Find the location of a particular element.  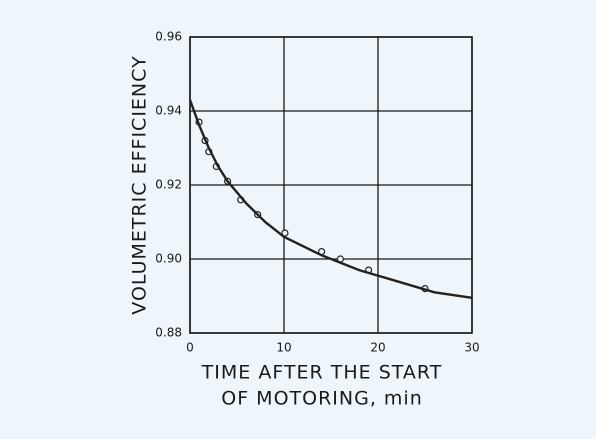

x-axis-label: TIME AFTER THE START is located at coordinates (322, 373).